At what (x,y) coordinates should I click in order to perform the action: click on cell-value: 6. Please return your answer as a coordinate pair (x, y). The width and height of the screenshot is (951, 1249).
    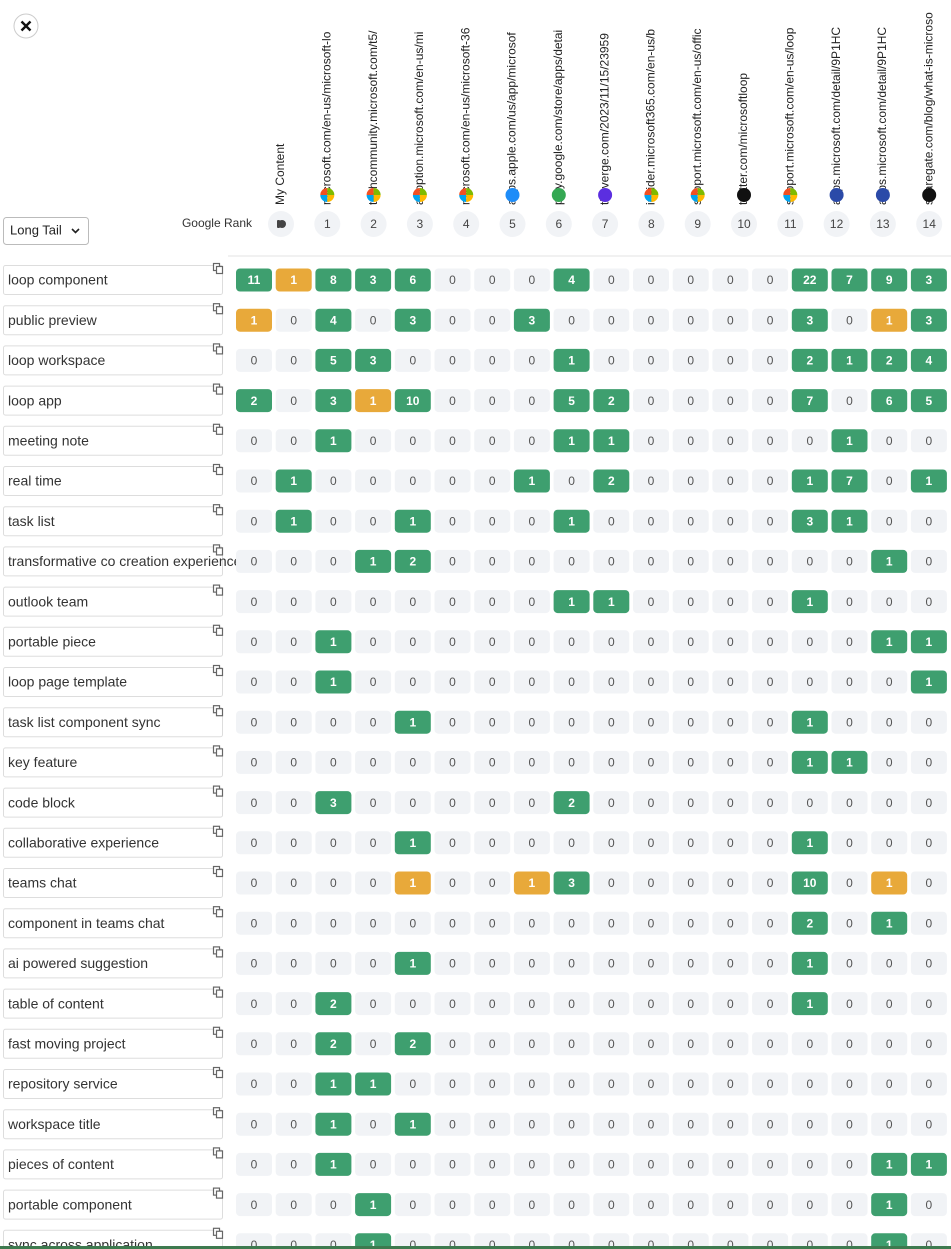
    Looking at the image, I should click on (412, 280).